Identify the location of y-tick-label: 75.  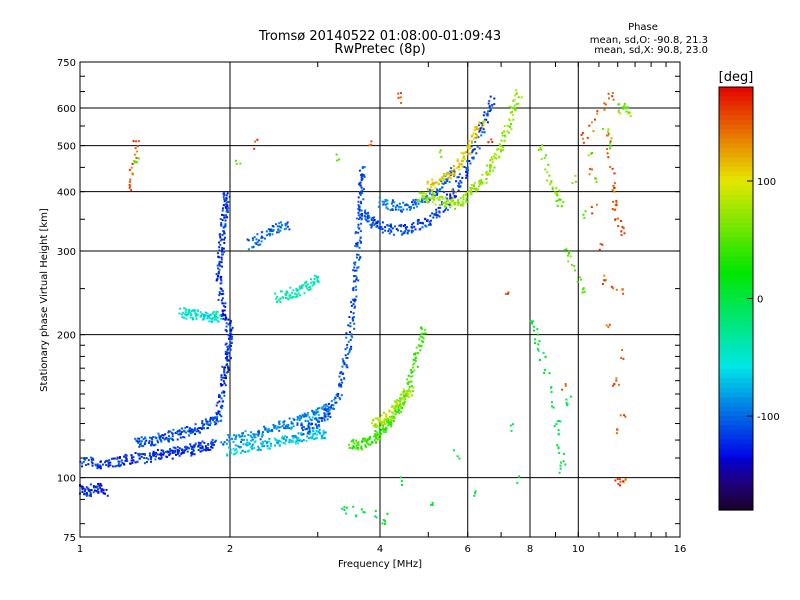
(69, 538).